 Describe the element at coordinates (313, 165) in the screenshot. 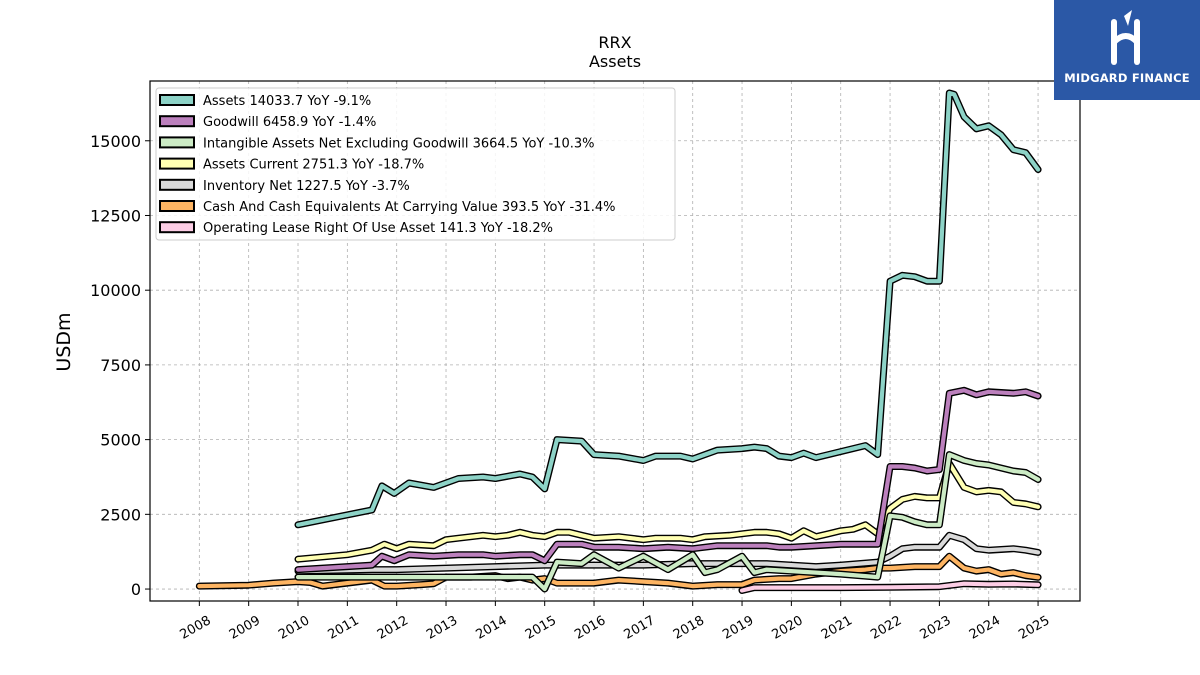

I see `legend-entry: Assets Current 2751.3 YoY -18.7%` at that location.